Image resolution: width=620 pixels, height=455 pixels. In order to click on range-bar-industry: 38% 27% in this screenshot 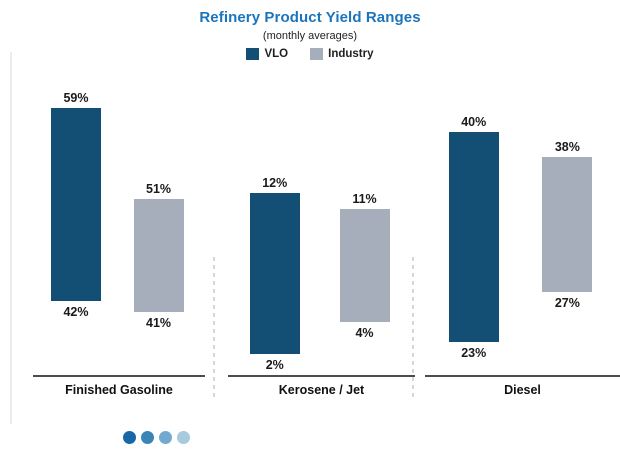, I will do `click(567, 230)`.